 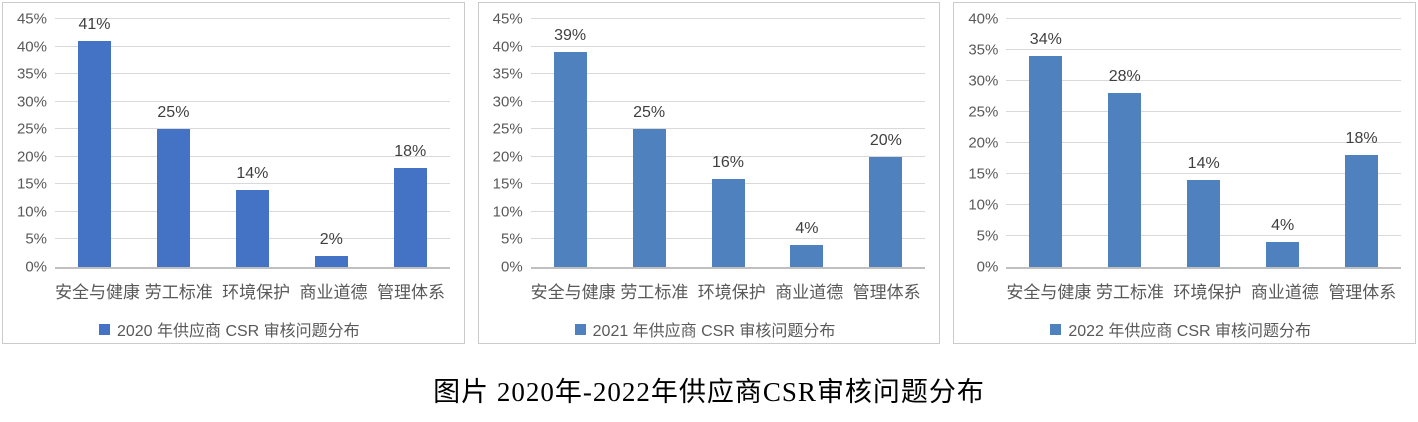 What do you see at coordinates (1283, 226) in the screenshot?
I see `bar-value-label: 4%` at bounding box center [1283, 226].